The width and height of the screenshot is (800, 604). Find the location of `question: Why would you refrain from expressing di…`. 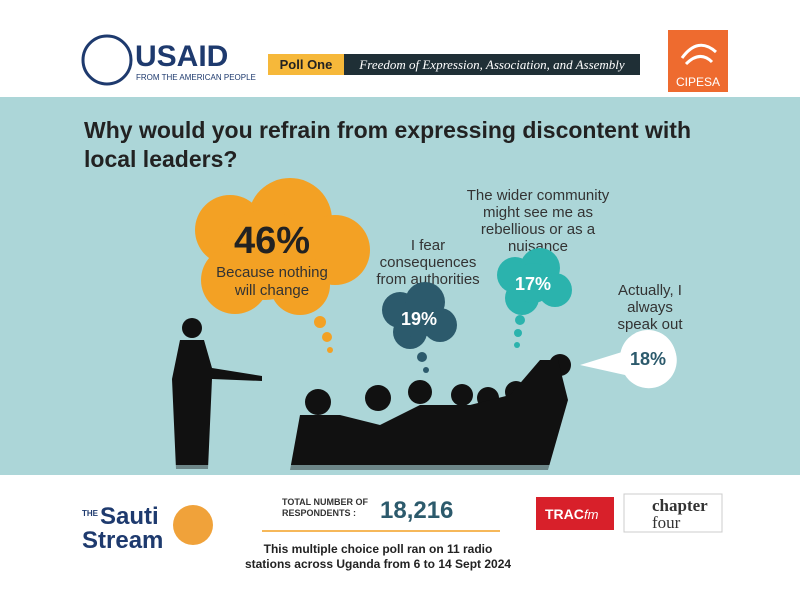

question: Why would you refrain from expressing di… is located at coordinates (387, 144).